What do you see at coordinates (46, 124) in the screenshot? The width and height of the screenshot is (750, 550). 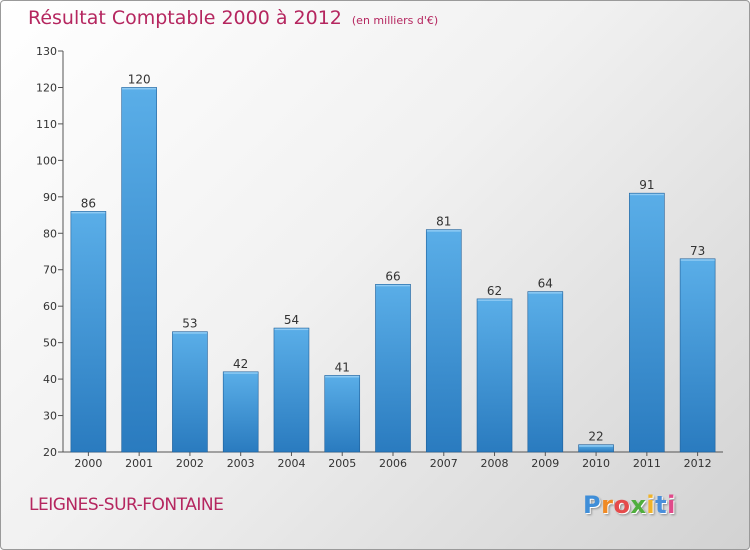 I see `y-tick-label: 110` at bounding box center [46, 124].